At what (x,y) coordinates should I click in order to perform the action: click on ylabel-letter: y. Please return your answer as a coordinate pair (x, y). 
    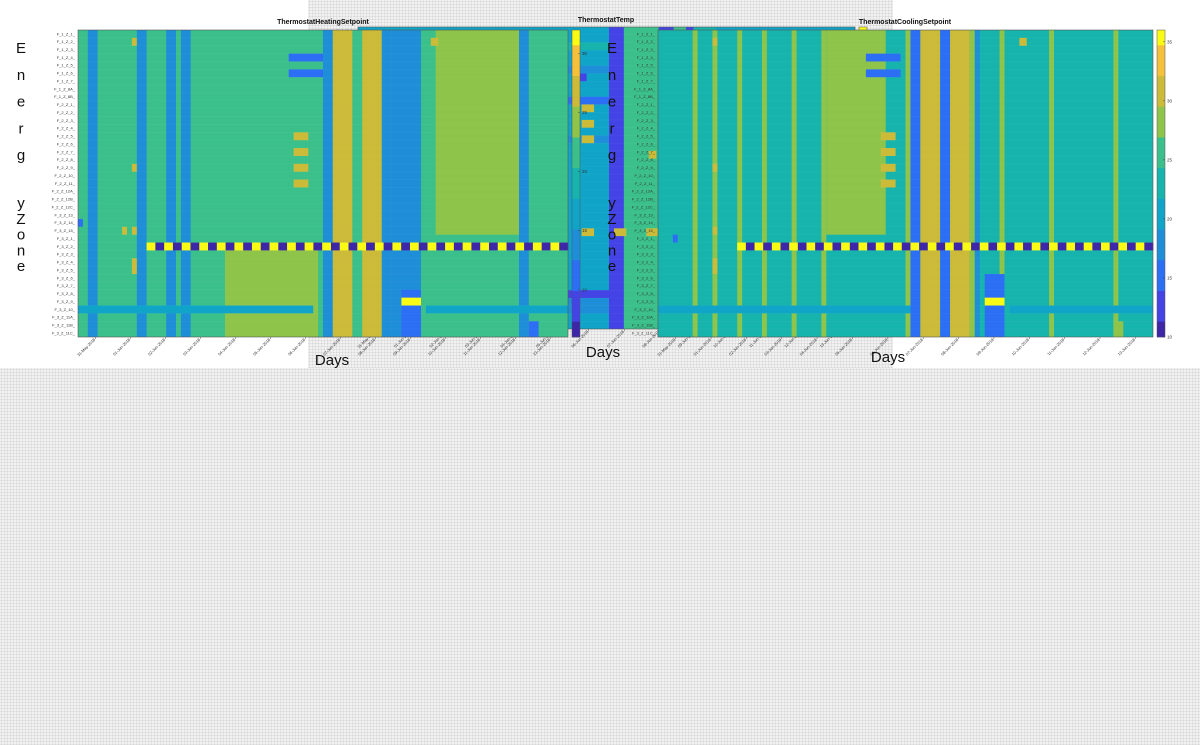
    Looking at the image, I should click on (21, 203).